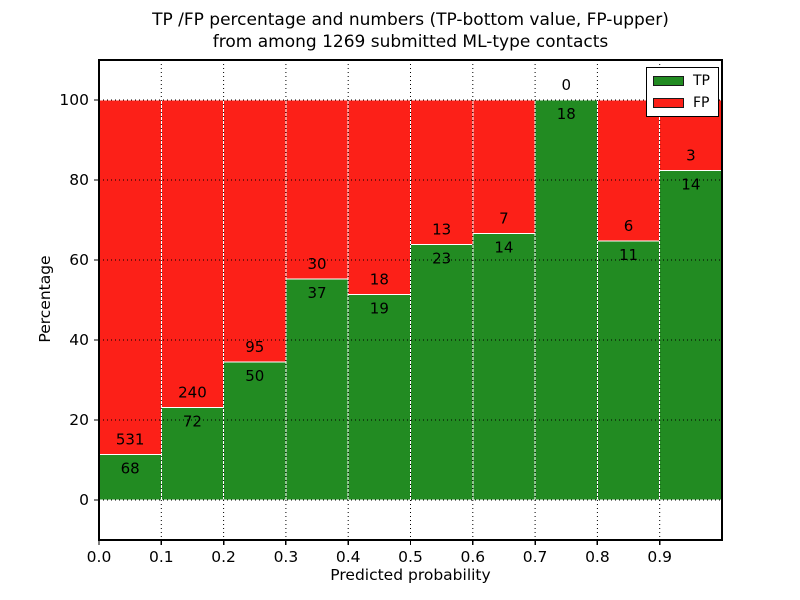 This screenshot has height=600, width=800. What do you see at coordinates (472, 557) in the screenshot?
I see `x-tick-label: 0.6` at bounding box center [472, 557].